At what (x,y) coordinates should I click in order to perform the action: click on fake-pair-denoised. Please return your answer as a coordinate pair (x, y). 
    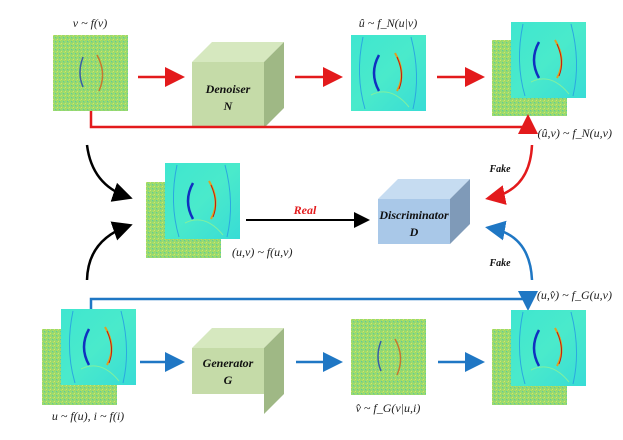
    Looking at the image, I should click on (548, 60).